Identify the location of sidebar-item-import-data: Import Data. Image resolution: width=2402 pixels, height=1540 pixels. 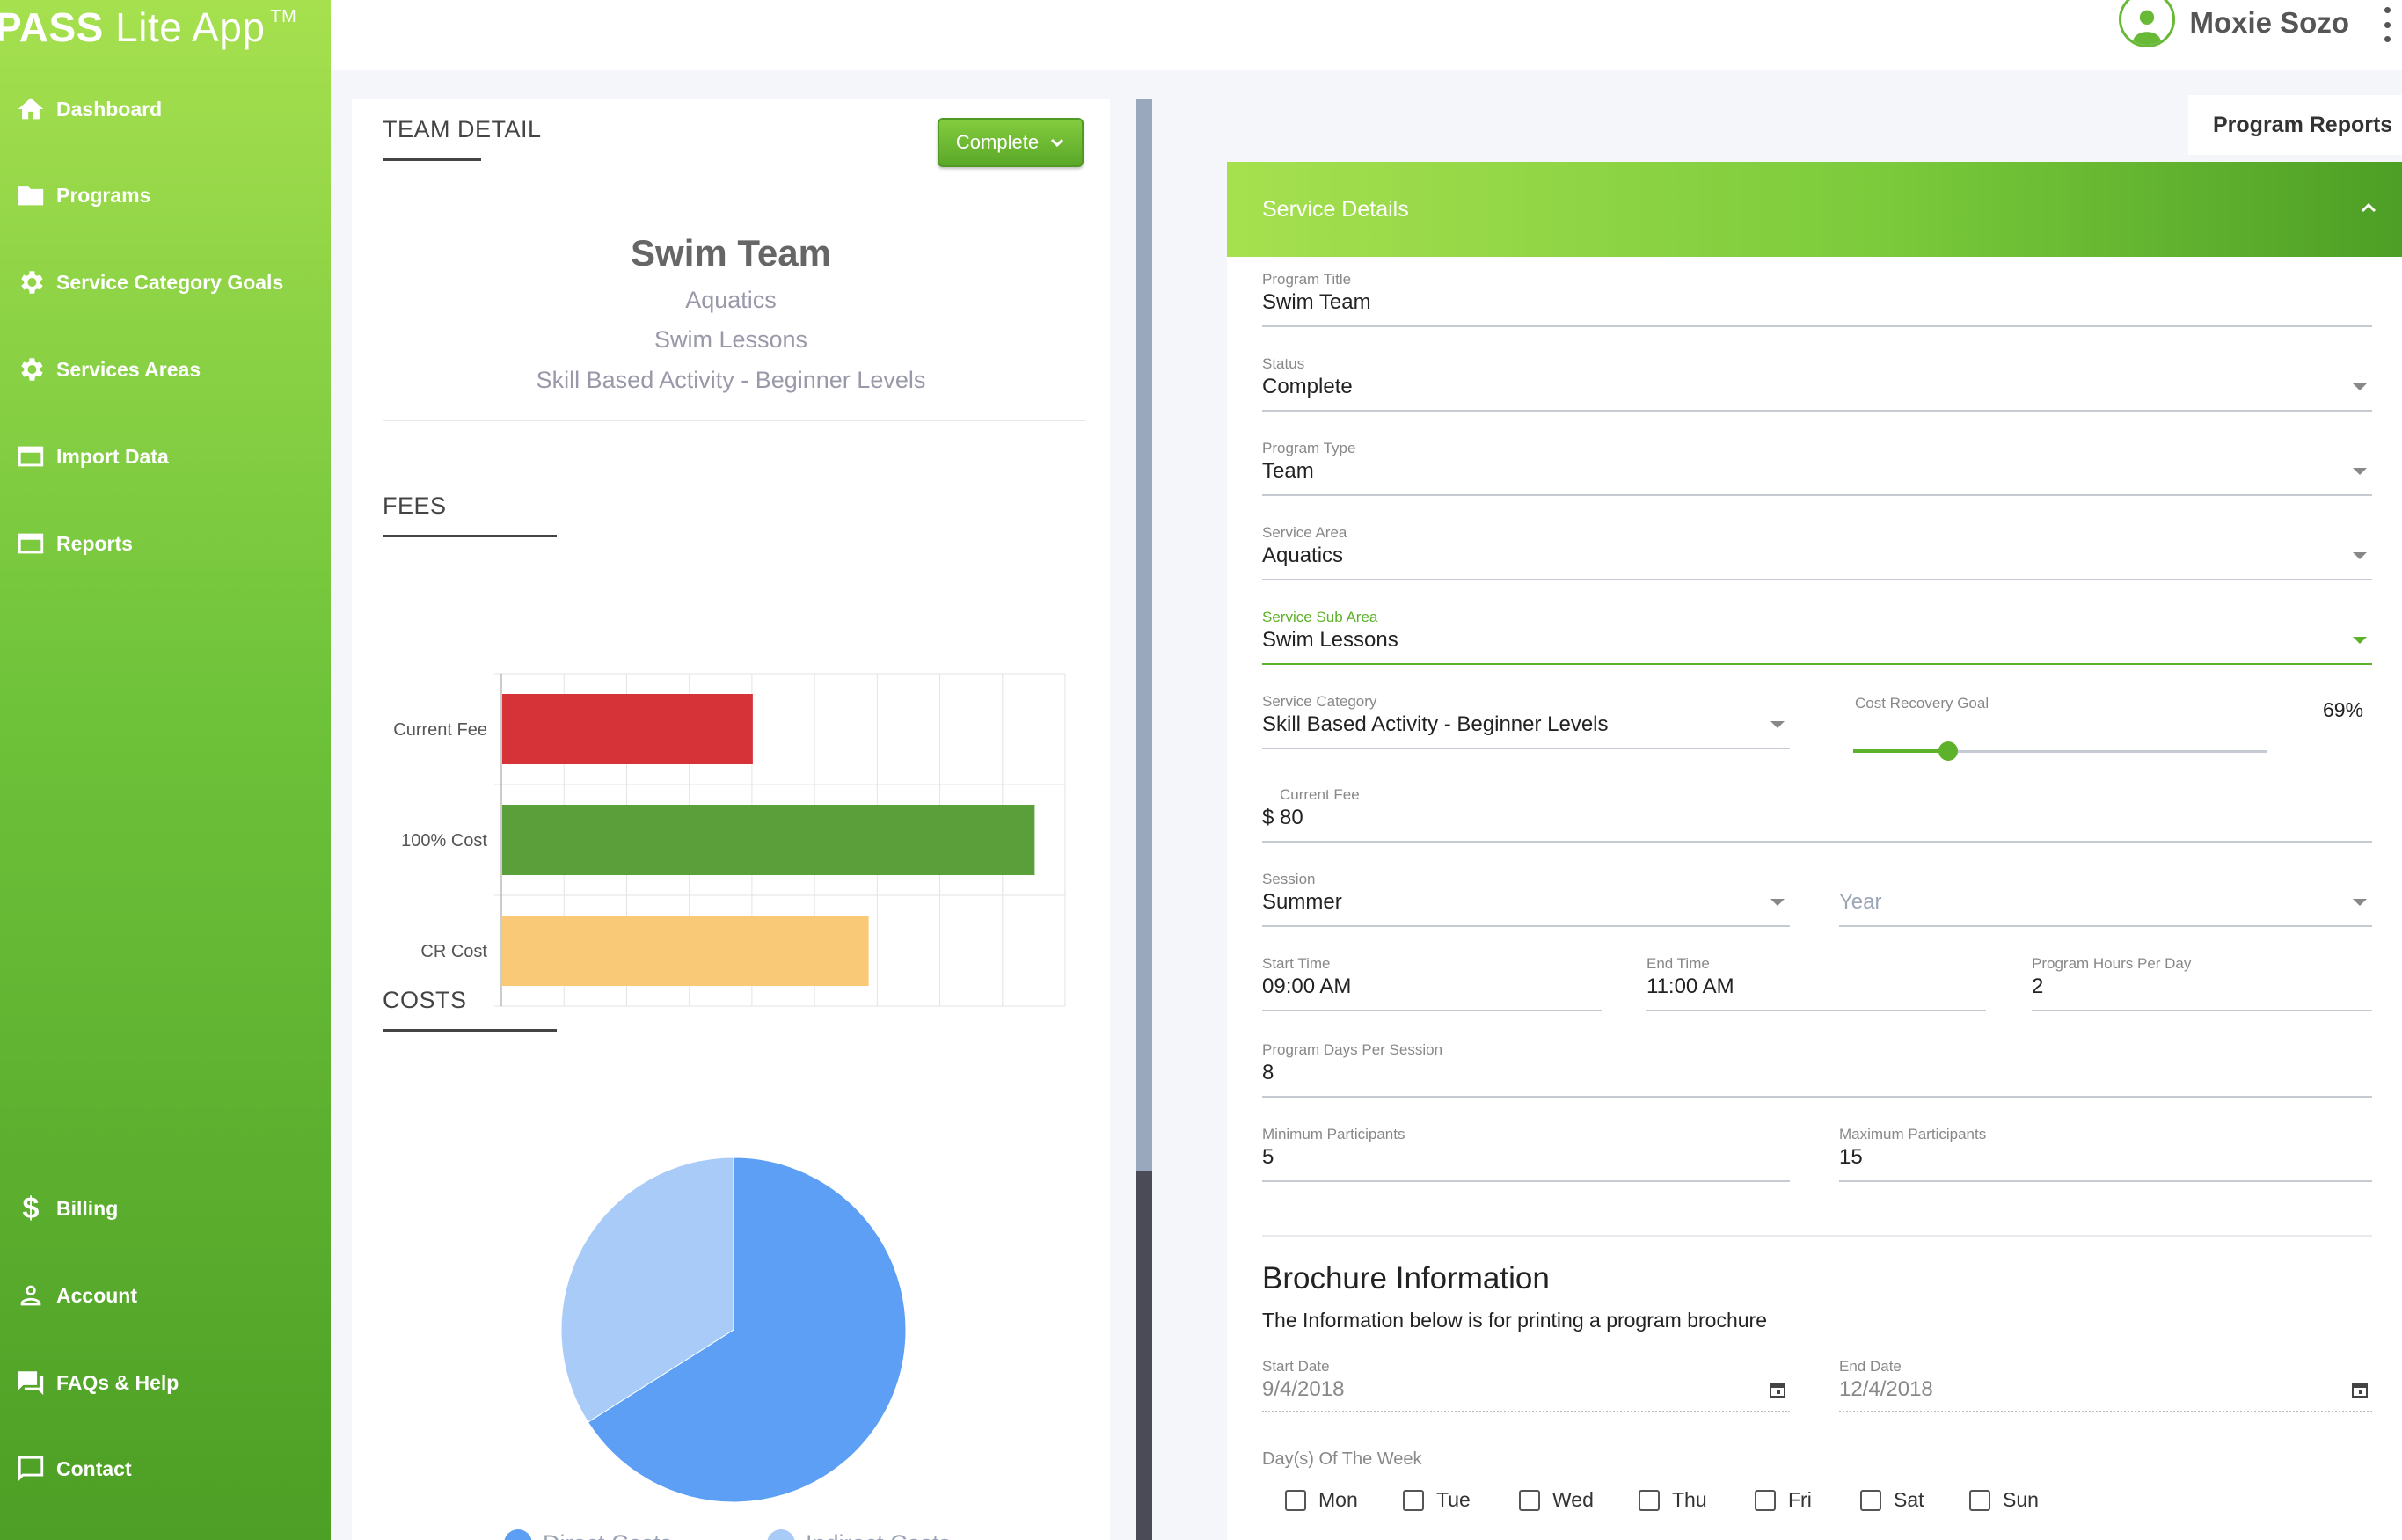
(165, 456).